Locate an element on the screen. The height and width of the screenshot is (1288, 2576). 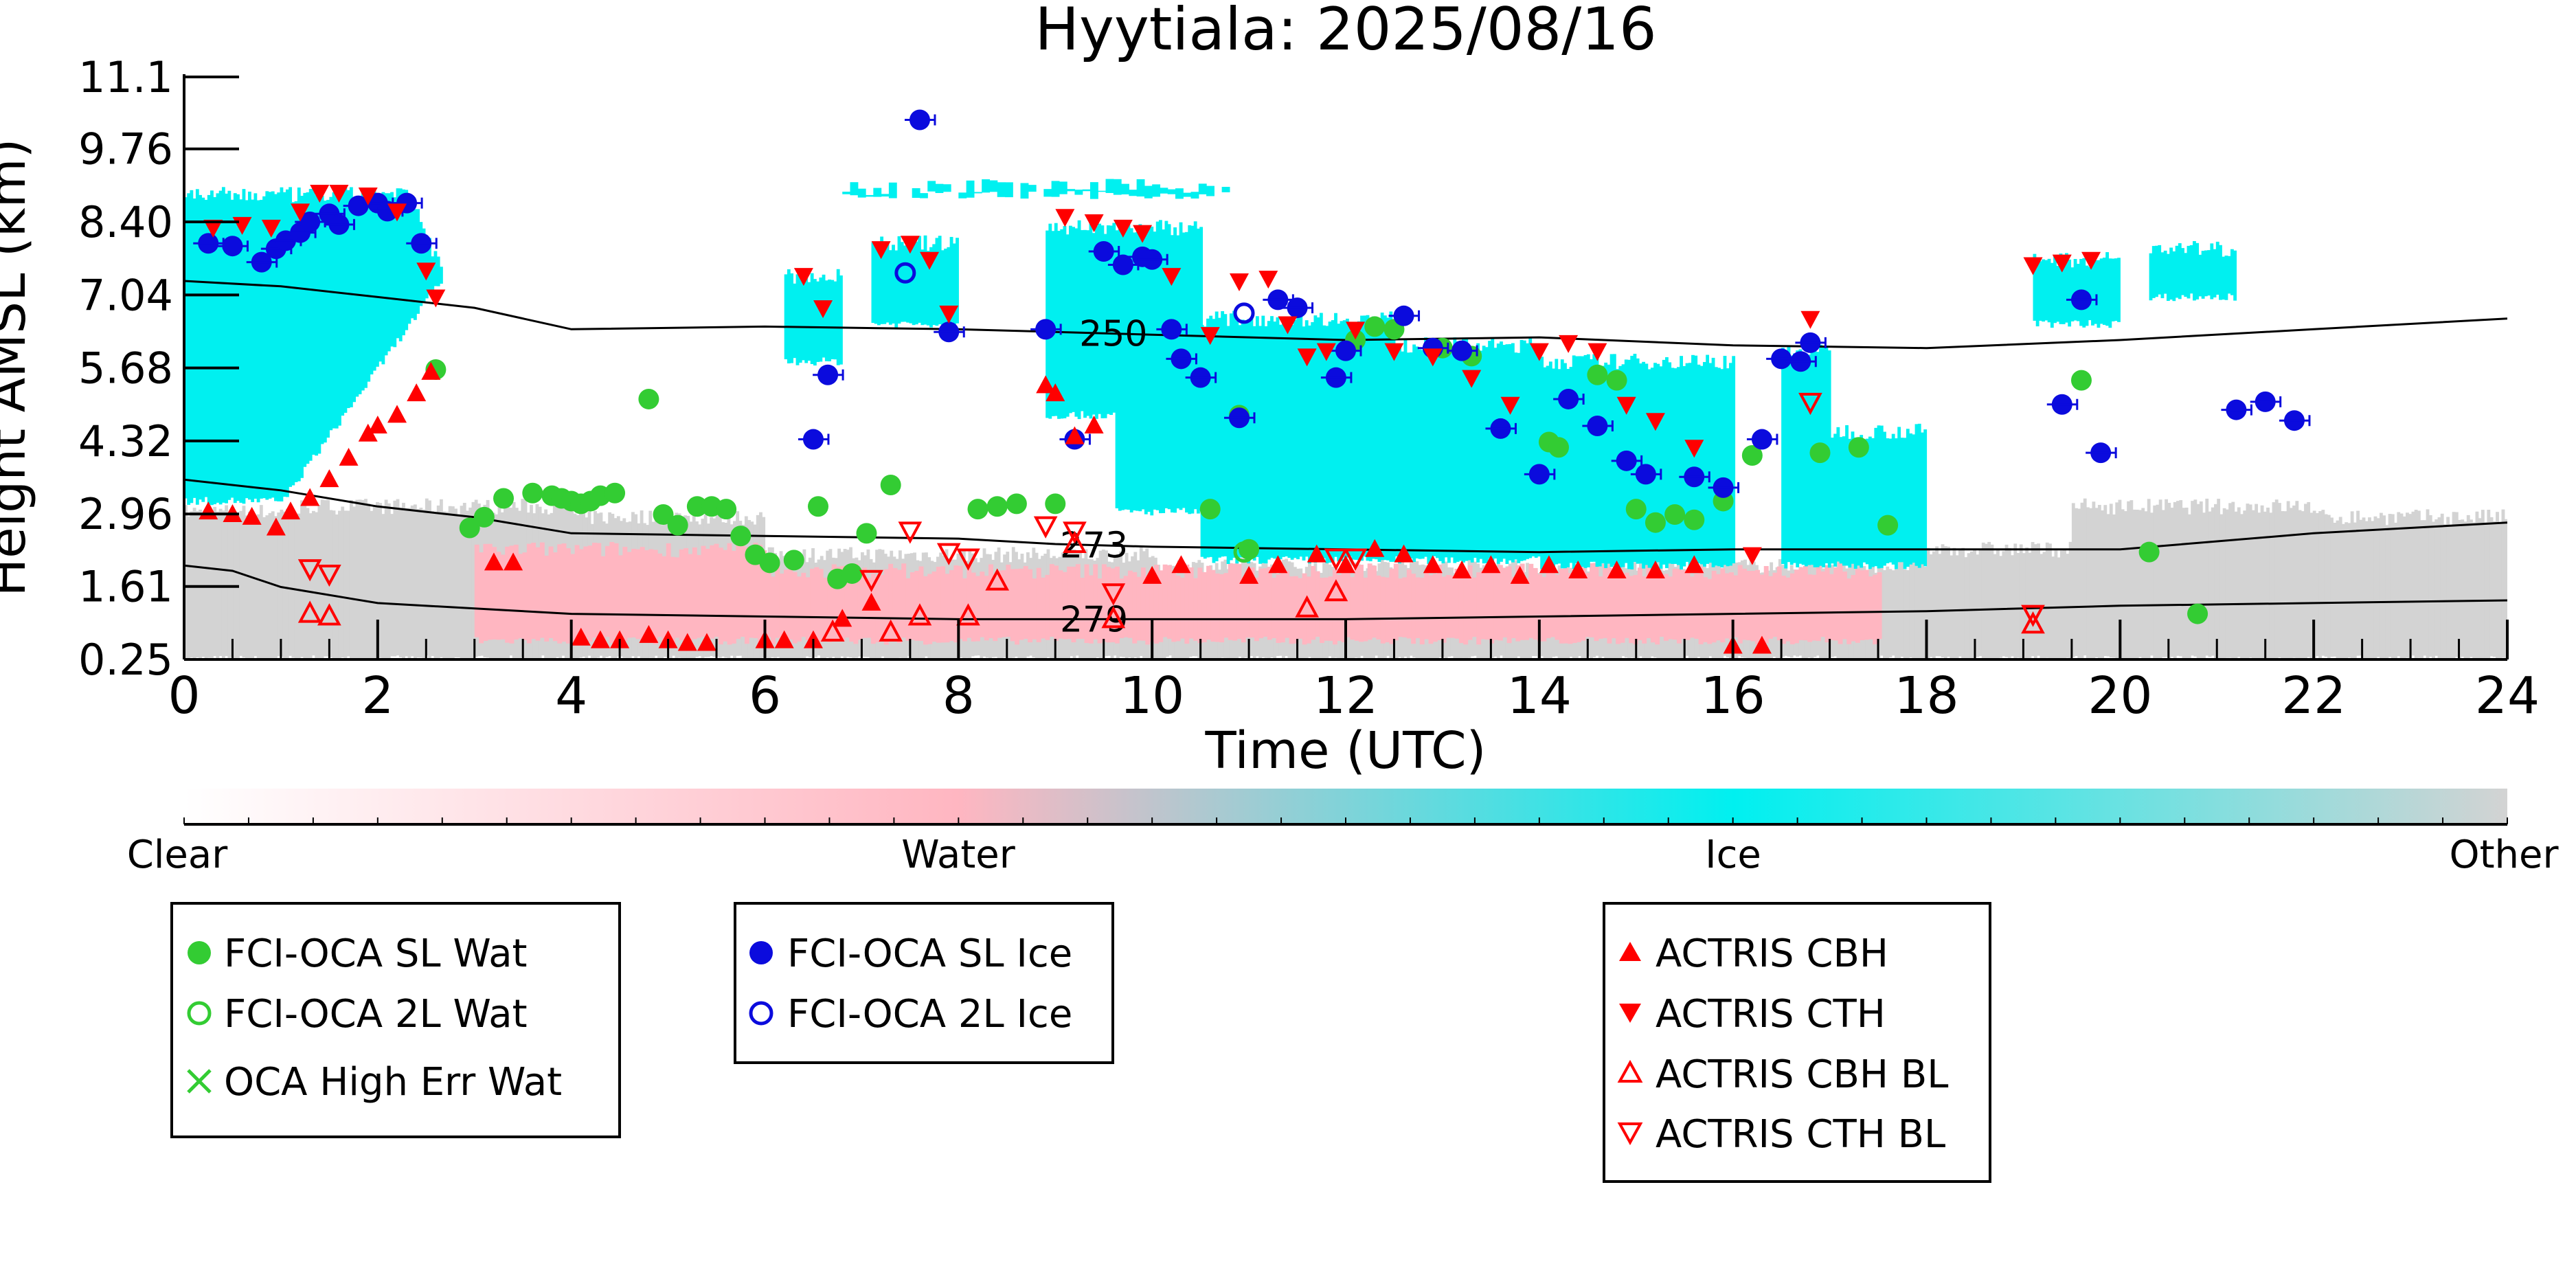
marker-actris-cth-bl is located at coordinates (1045, 527).